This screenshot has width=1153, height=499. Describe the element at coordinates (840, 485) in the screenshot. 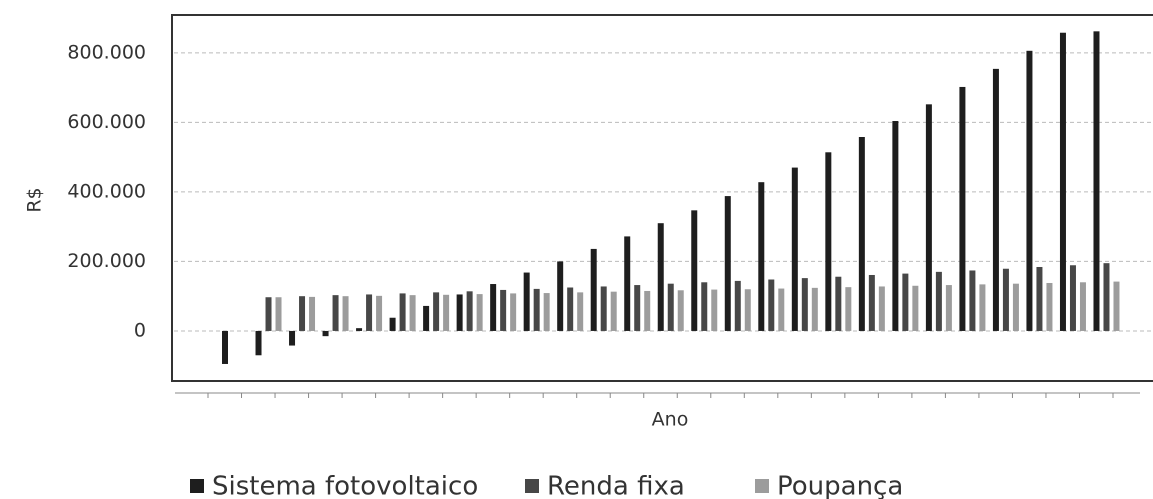

I see `legend-label: Poupança` at that location.